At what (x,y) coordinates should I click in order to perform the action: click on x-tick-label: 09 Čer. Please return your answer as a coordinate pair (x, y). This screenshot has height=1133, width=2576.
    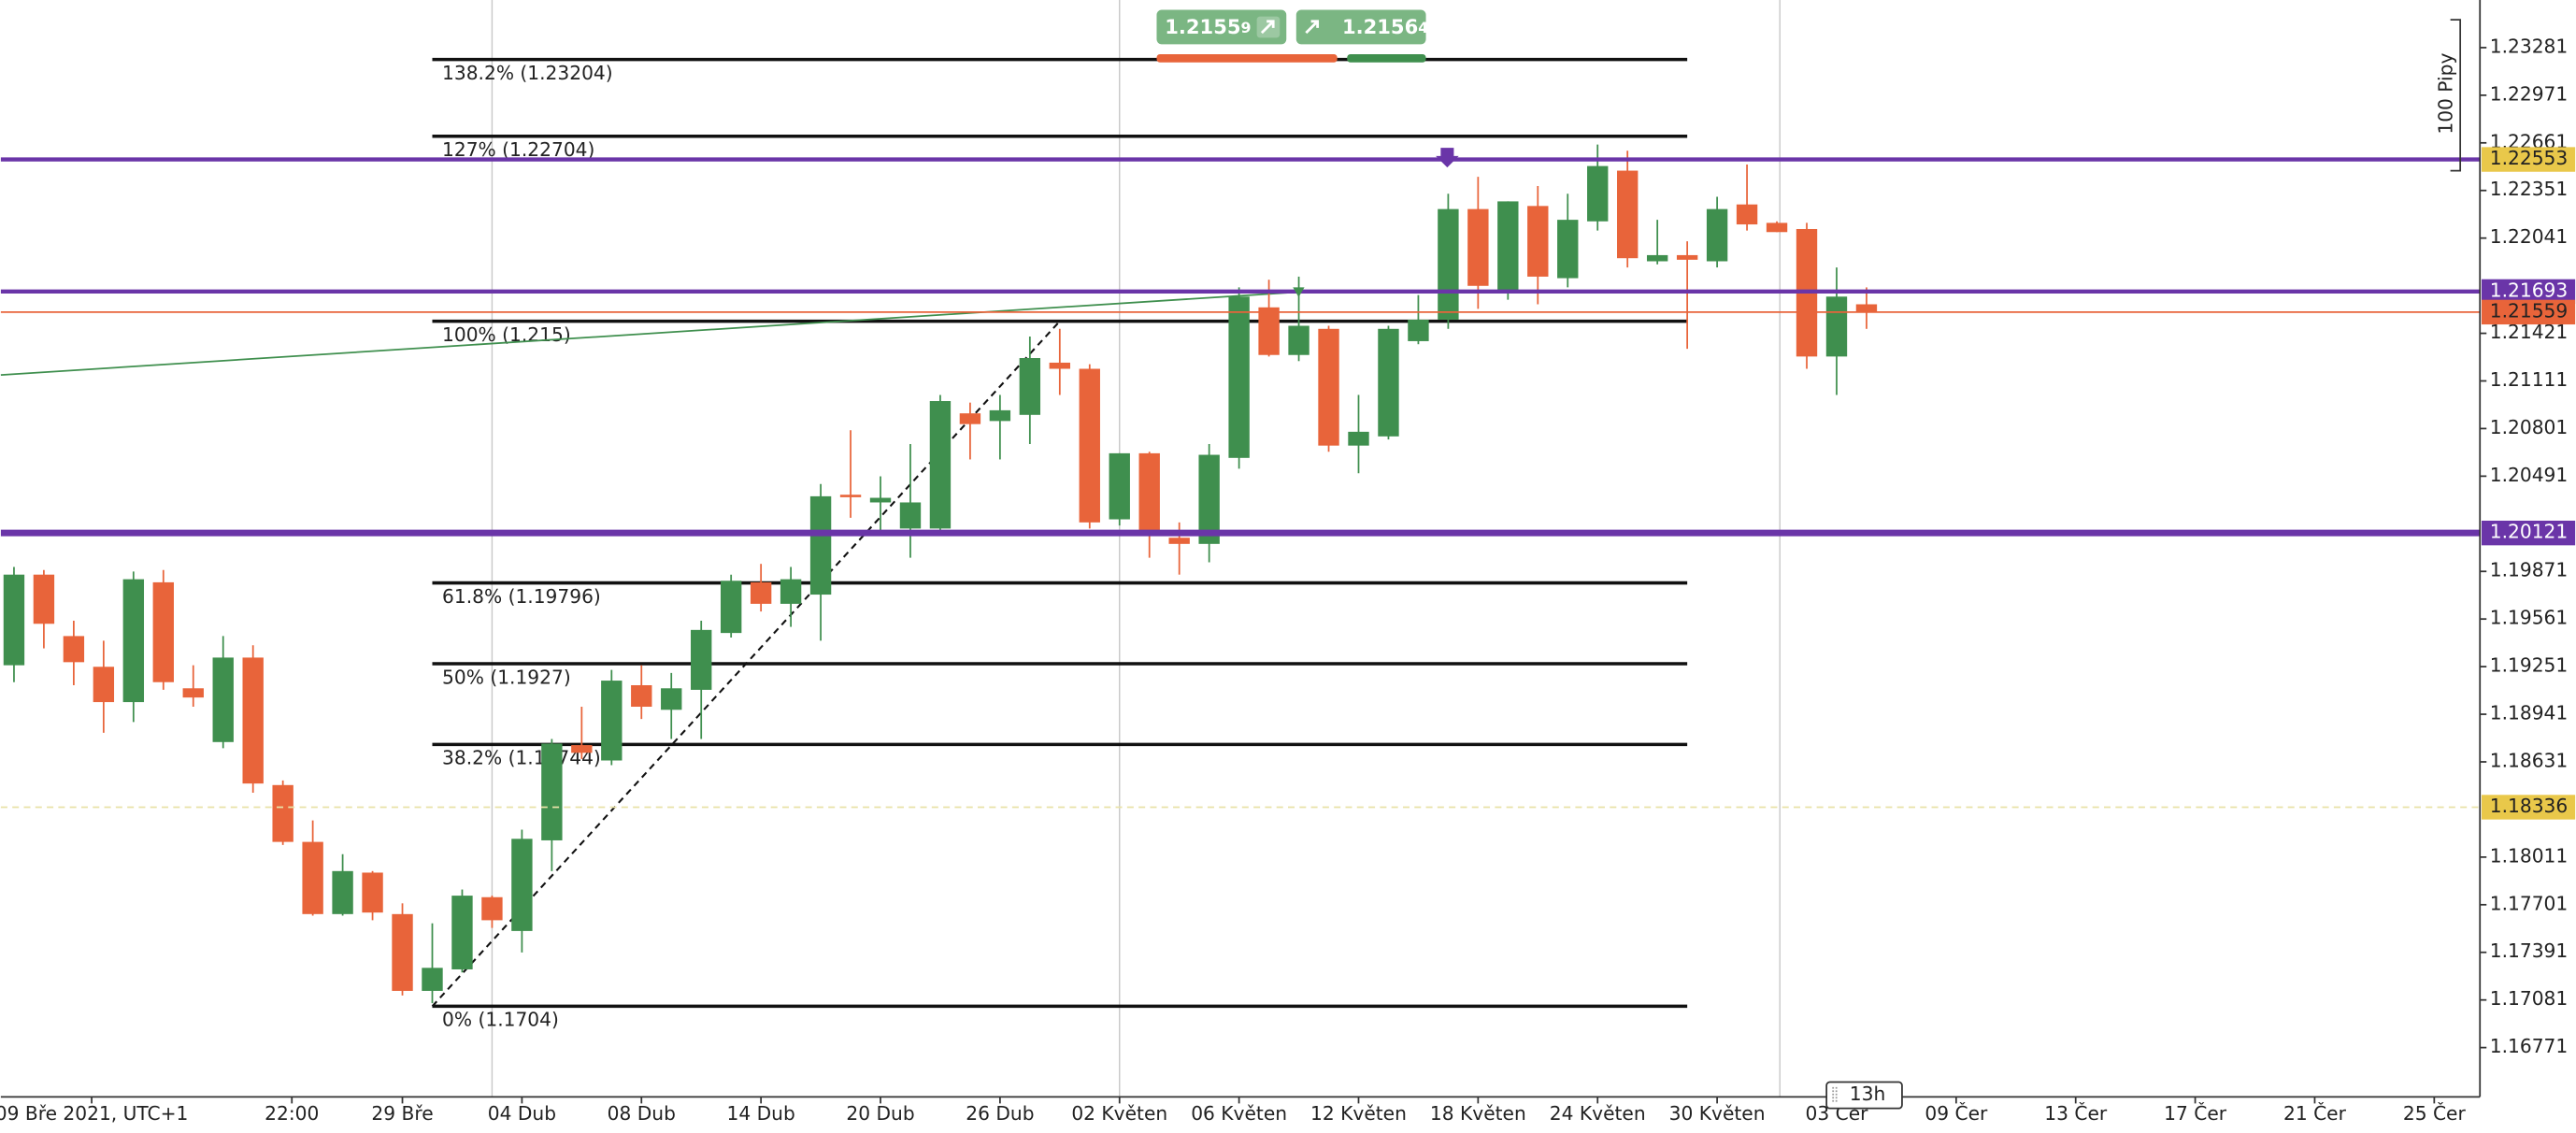
    Looking at the image, I should click on (1956, 1113).